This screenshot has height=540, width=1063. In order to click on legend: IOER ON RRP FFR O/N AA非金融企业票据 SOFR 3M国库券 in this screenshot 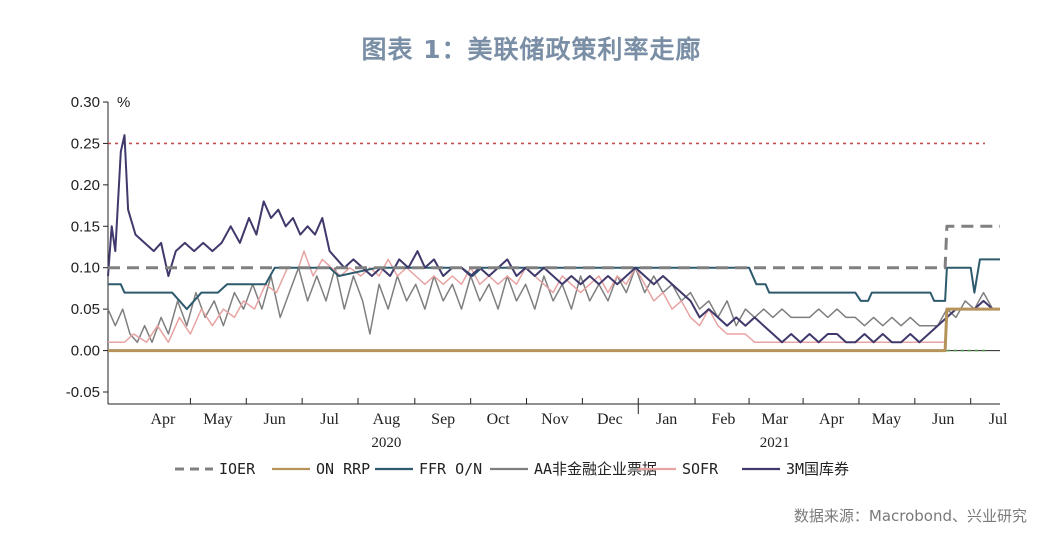, I will do `click(512, 469)`.